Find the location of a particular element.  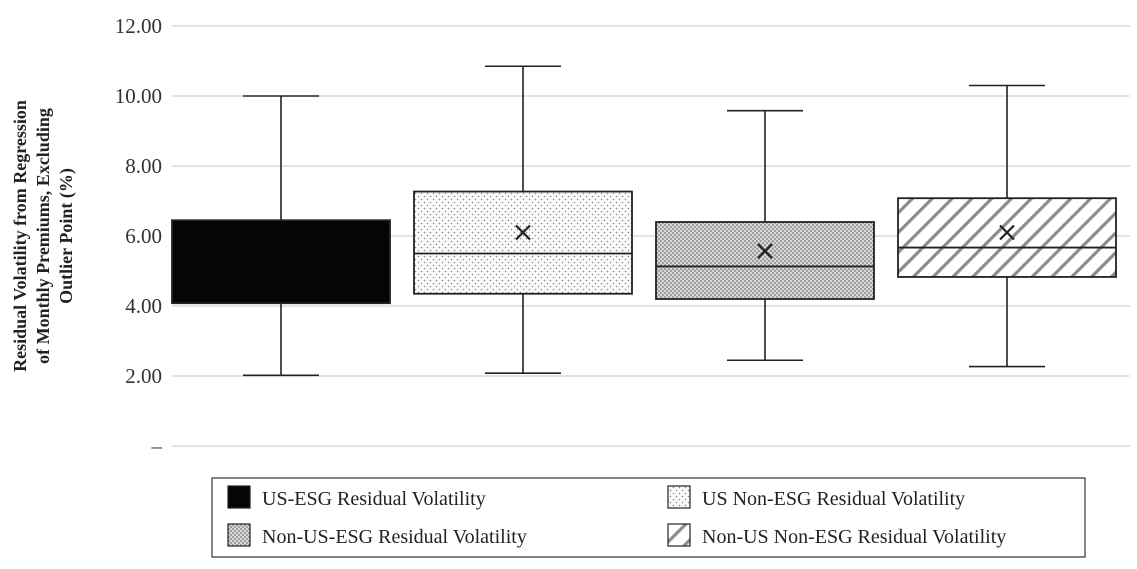

legend-item: US Non-ESG Residual Volatility is located at coordinates (816, 497).